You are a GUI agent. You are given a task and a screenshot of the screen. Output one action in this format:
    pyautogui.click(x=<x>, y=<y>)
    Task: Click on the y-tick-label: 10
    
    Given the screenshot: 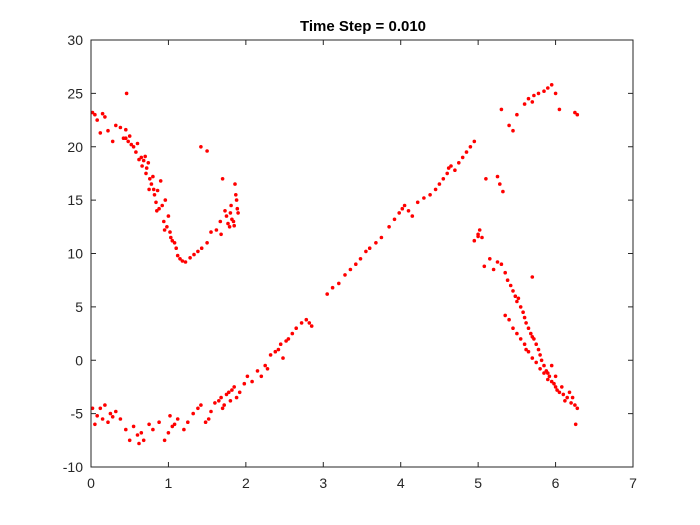 What is the action you would take?
    pyautogui.click(x=75, y=254)
    